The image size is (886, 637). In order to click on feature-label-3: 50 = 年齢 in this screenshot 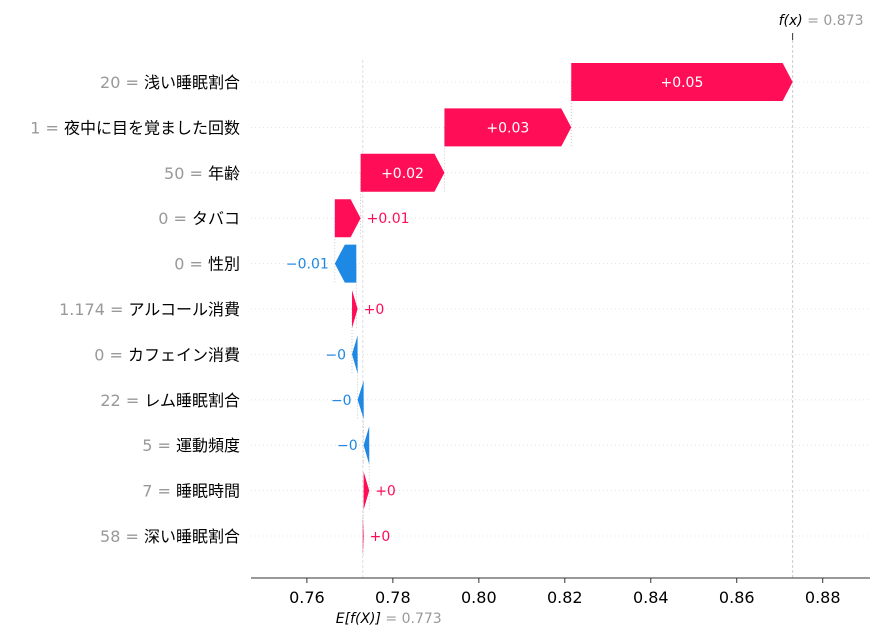, I will do `click(202, 173)`.